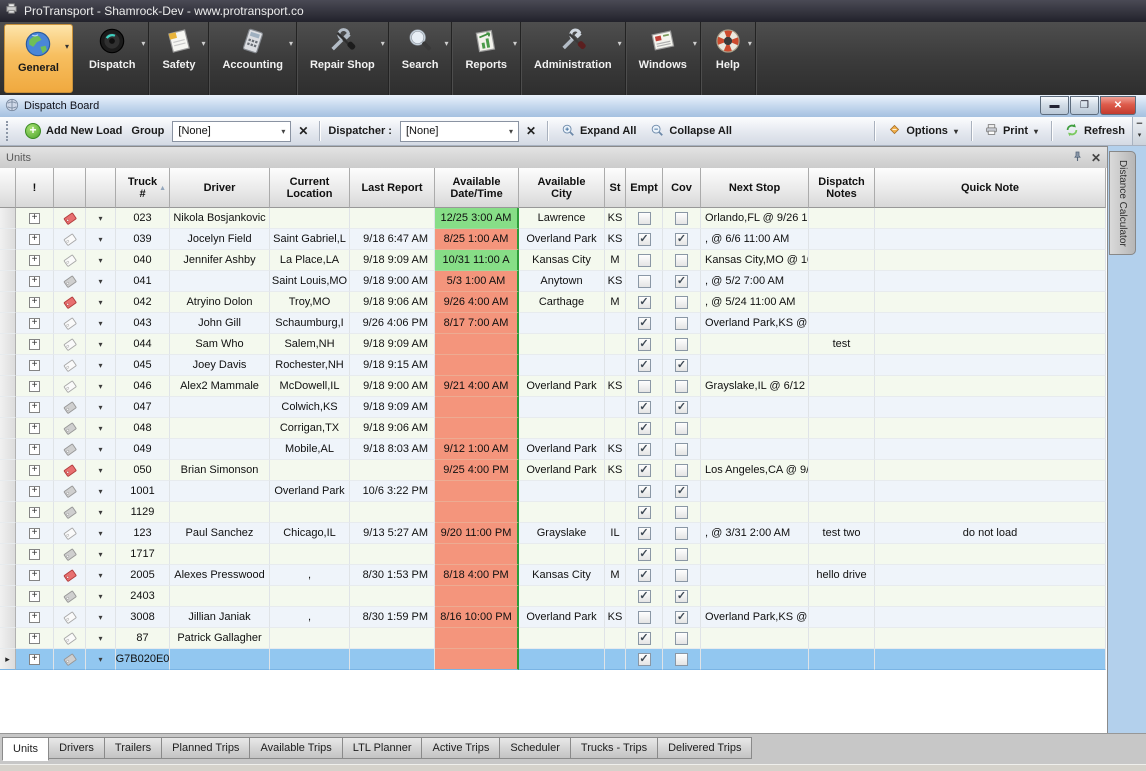 This screenshot has height=771, width=1146. What do you see at coordinates (143, 188) in the screenshot?
I see `column-header-truck: Truck # ▲` at bounding box center [143, 188].